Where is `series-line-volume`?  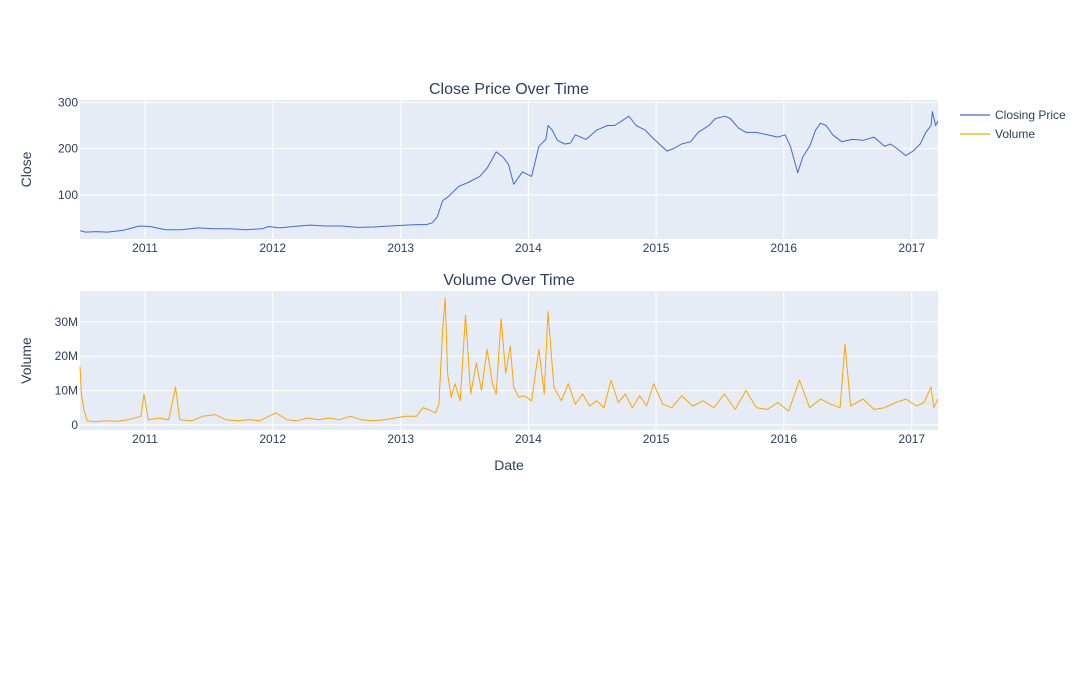 series-line-volume is located at coordinates (509, 360).